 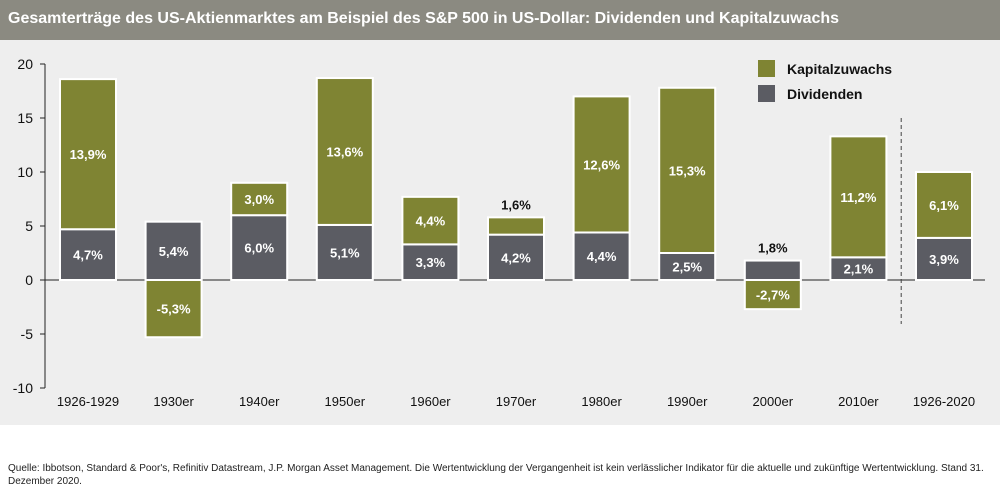 What do you see at coordinates (766, 93) in the screenshot?
I see `legend-swatch-dividenden` at bounding box center [766, 93].